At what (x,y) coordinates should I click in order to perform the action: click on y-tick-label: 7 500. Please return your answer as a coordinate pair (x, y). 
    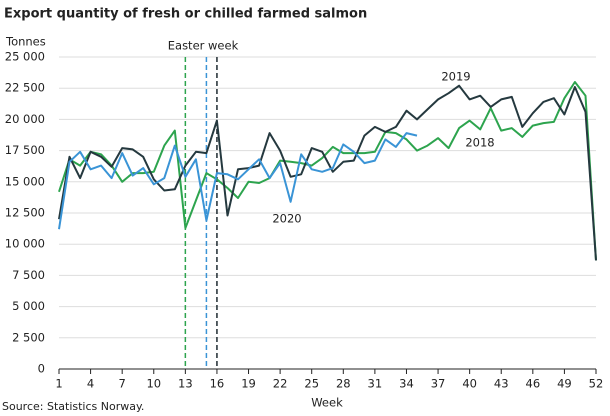
    Looking at the image, I should click on (28, 275).